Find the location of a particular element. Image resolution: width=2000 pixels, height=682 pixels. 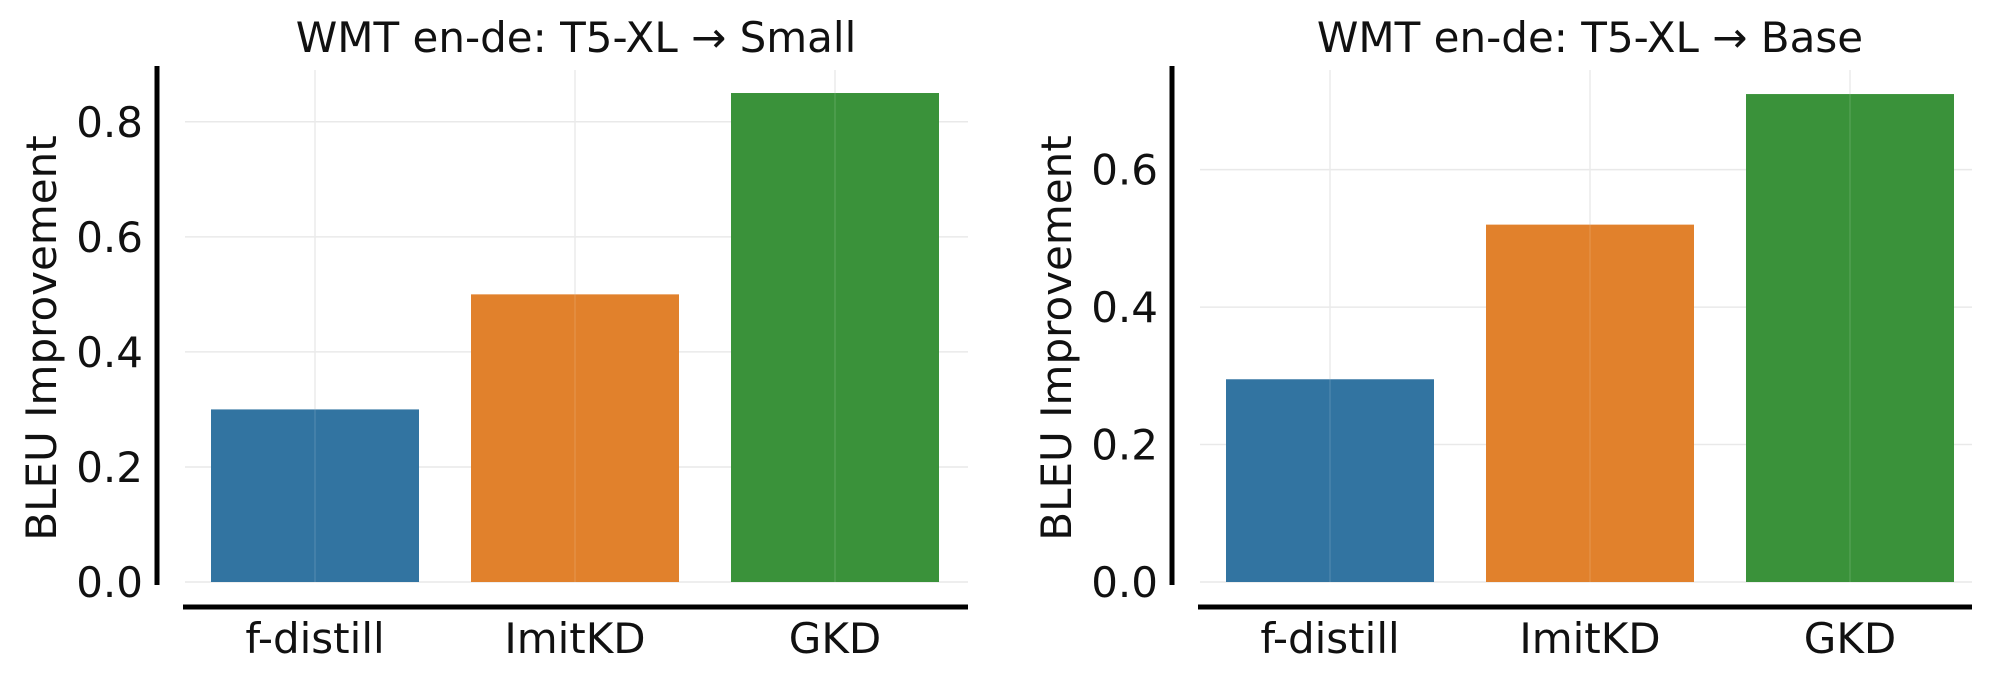

y-tick-label: 0.8 is located at coordinates (109, 122).